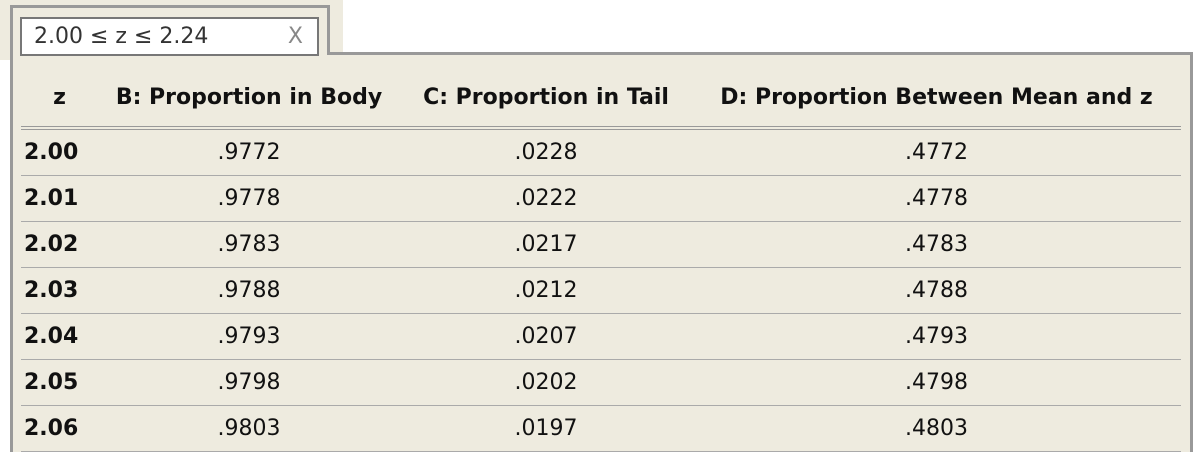 The height and width of the screenshot is (452, 1198). What do you see at coordinates (546, 290) in the screenshot?
I see `value-cell: .0212` at bounding box center [546, 290].